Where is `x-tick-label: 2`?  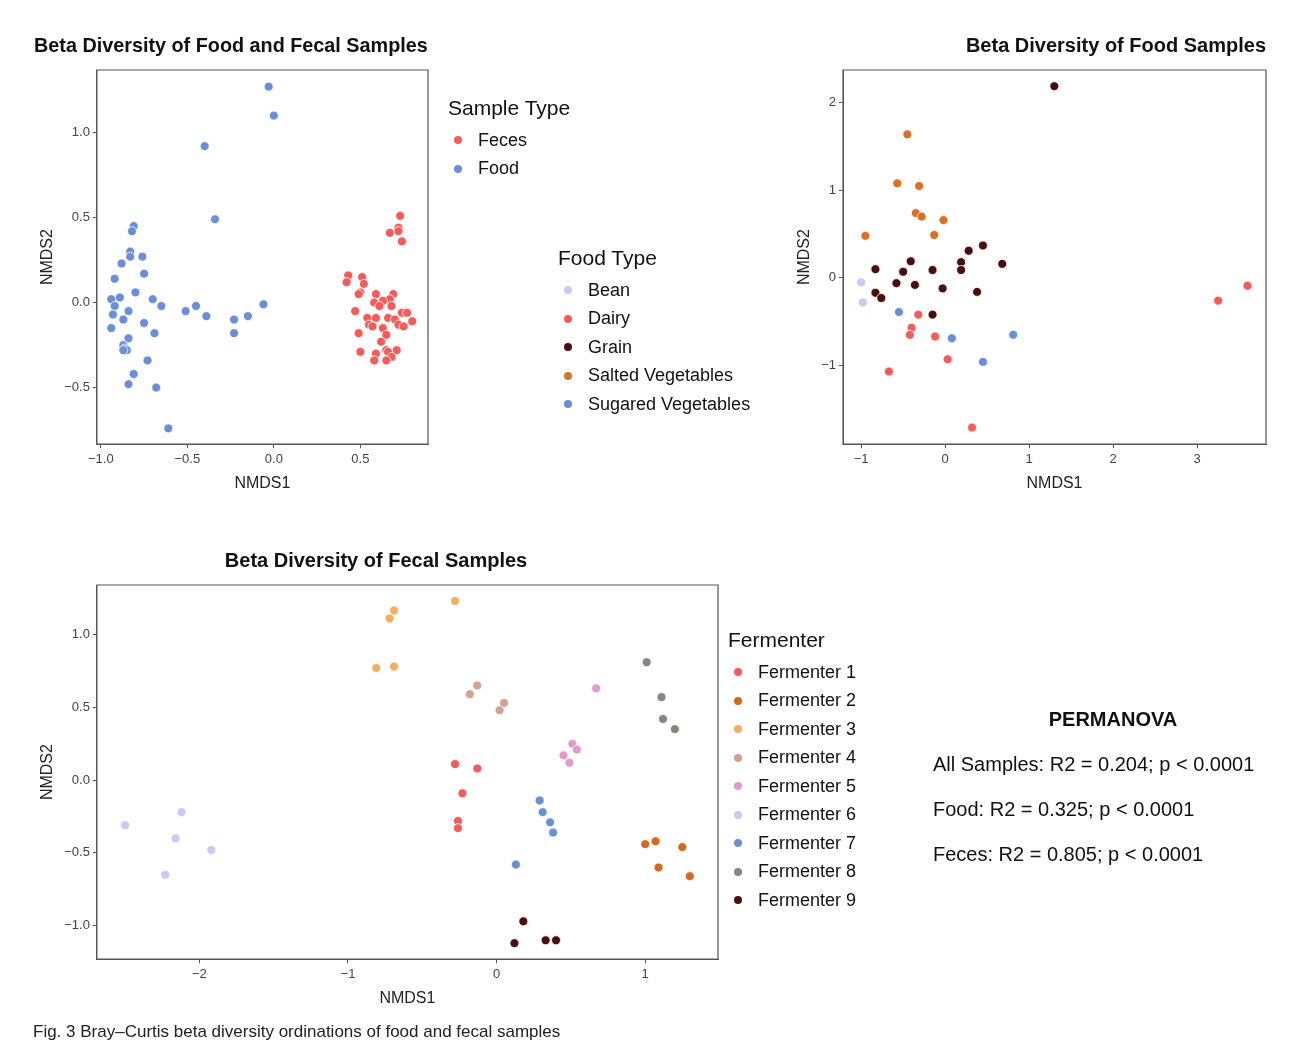 x-tick-label: 2 is located at coordinates (1113, 458).